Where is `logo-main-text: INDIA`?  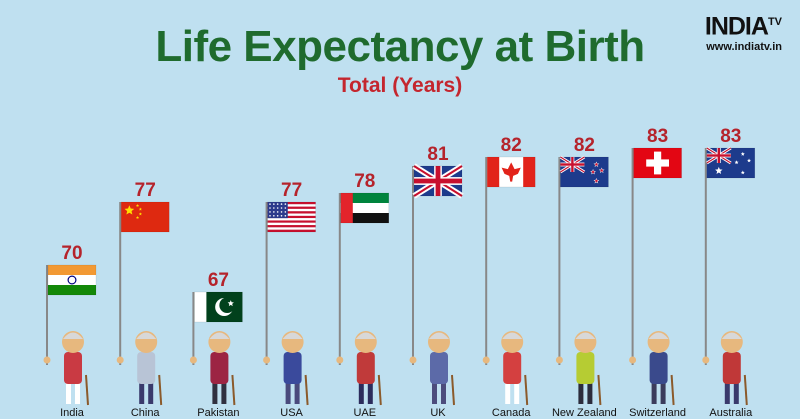 logo-main-text: INDIA is located at coordinates (736, 26).